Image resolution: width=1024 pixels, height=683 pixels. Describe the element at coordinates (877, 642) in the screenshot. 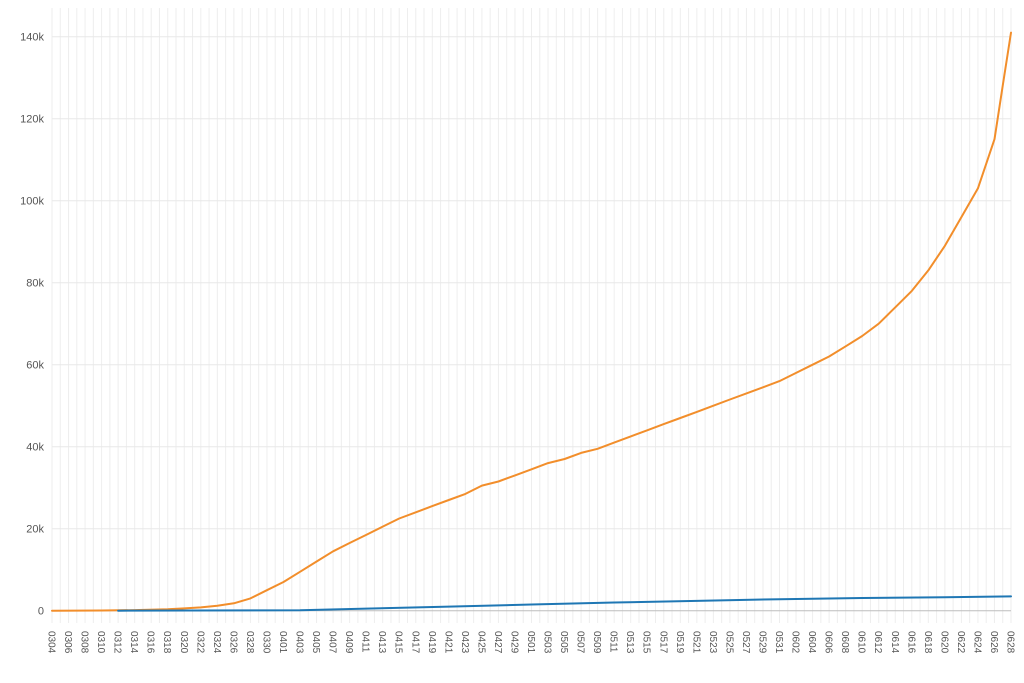

I see `x-tick-label: 0612` at that location.